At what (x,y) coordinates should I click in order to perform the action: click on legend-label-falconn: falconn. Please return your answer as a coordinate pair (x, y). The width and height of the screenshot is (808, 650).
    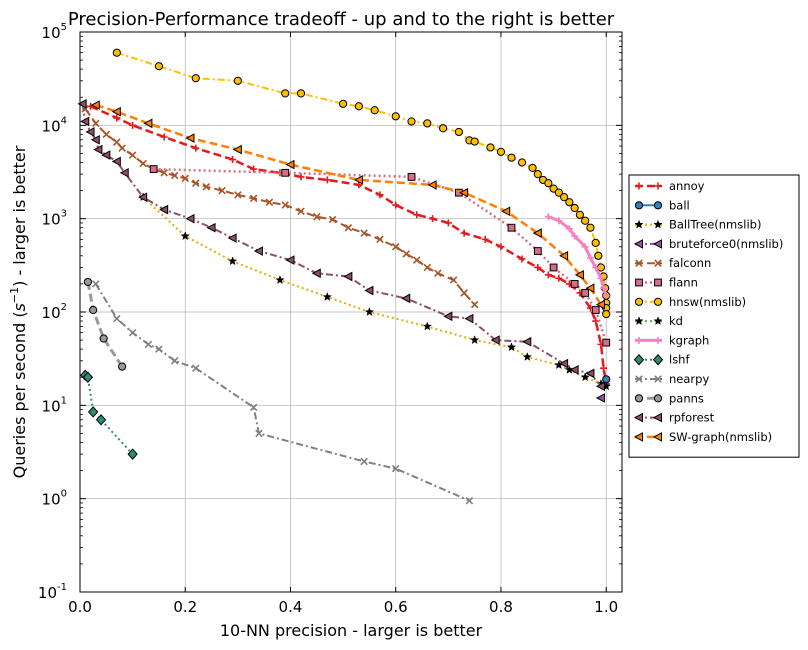
    Looking at the image, I should click on (690, 263).